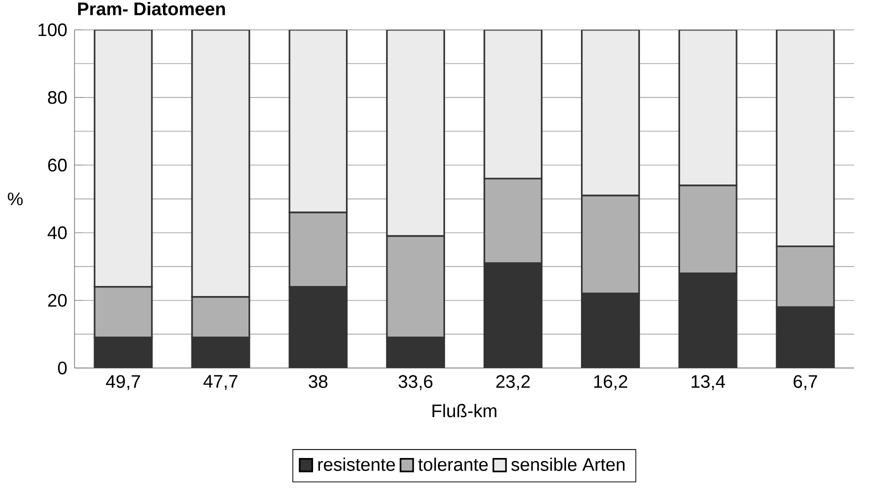 The image size is (877, 500). Describe the element at coordinates (15, 199) in the screenshot. I see `y-axis-title: %` at that location.